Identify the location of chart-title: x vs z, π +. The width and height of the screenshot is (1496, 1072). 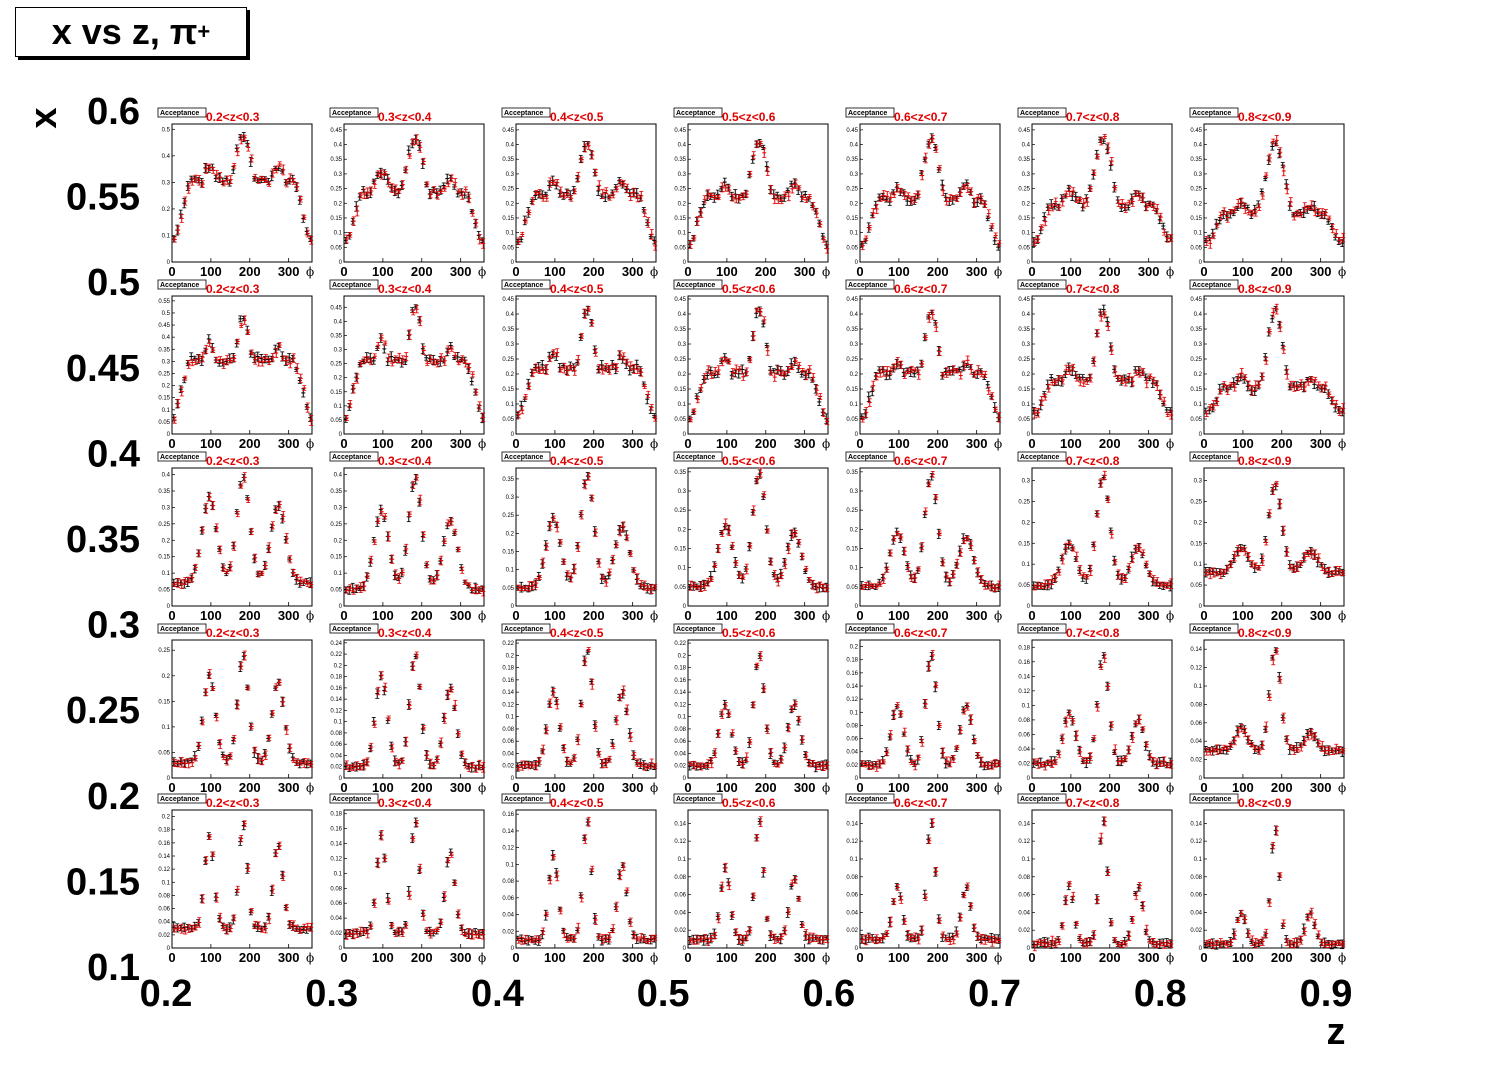
(131, 32).